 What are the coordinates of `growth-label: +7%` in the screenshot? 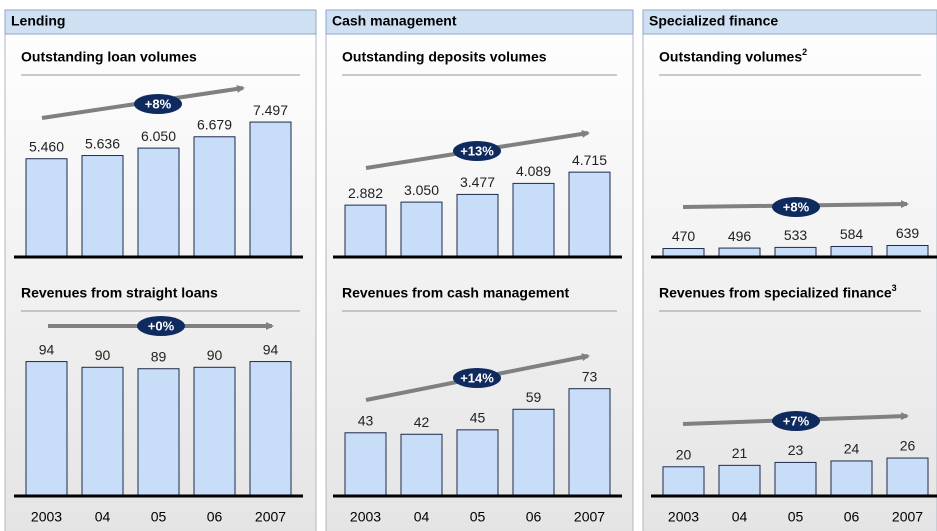 It's located at (796, 420).